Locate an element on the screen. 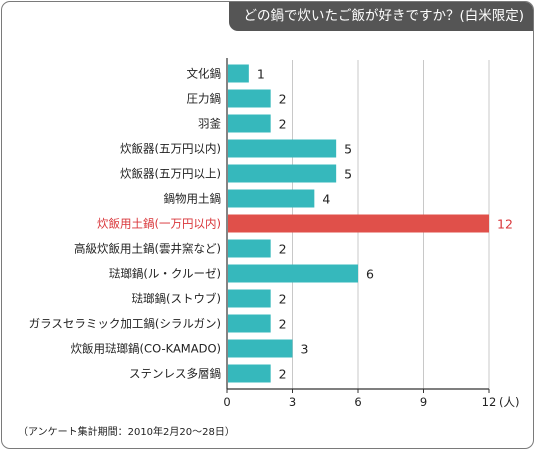  category-label: 琺瑯鍋(ストウブ) is located at coordinates (176, 299).